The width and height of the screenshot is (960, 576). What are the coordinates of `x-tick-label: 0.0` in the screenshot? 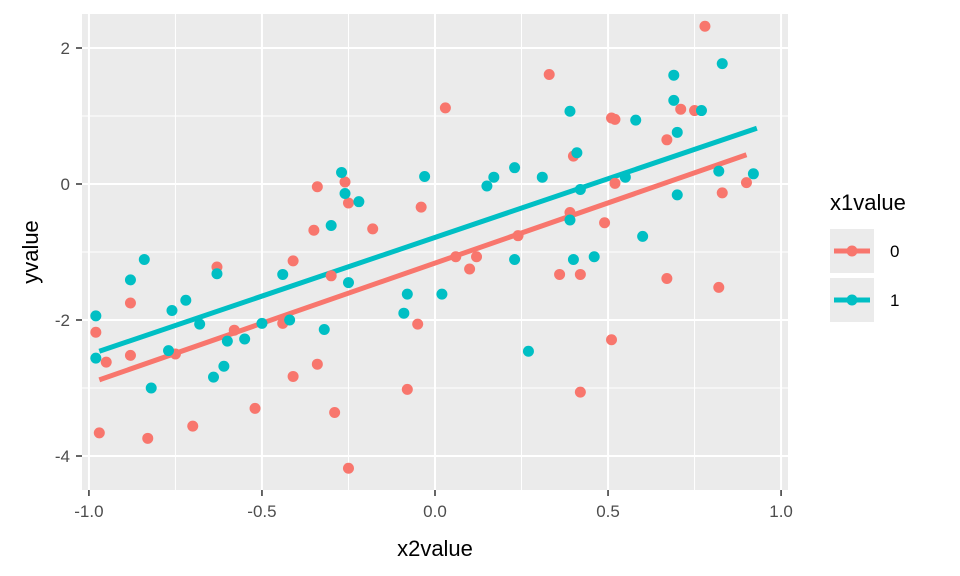 It's located at (435, 511).